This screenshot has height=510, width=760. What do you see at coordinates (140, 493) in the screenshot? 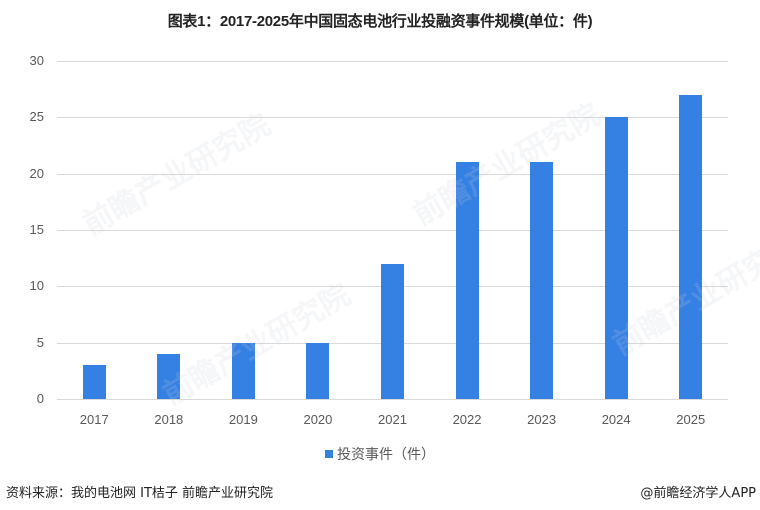
I see `source-note: 资料来源：我的电池网 IT桔子 前瞻产业研究院` at bounding box center [140, 493].